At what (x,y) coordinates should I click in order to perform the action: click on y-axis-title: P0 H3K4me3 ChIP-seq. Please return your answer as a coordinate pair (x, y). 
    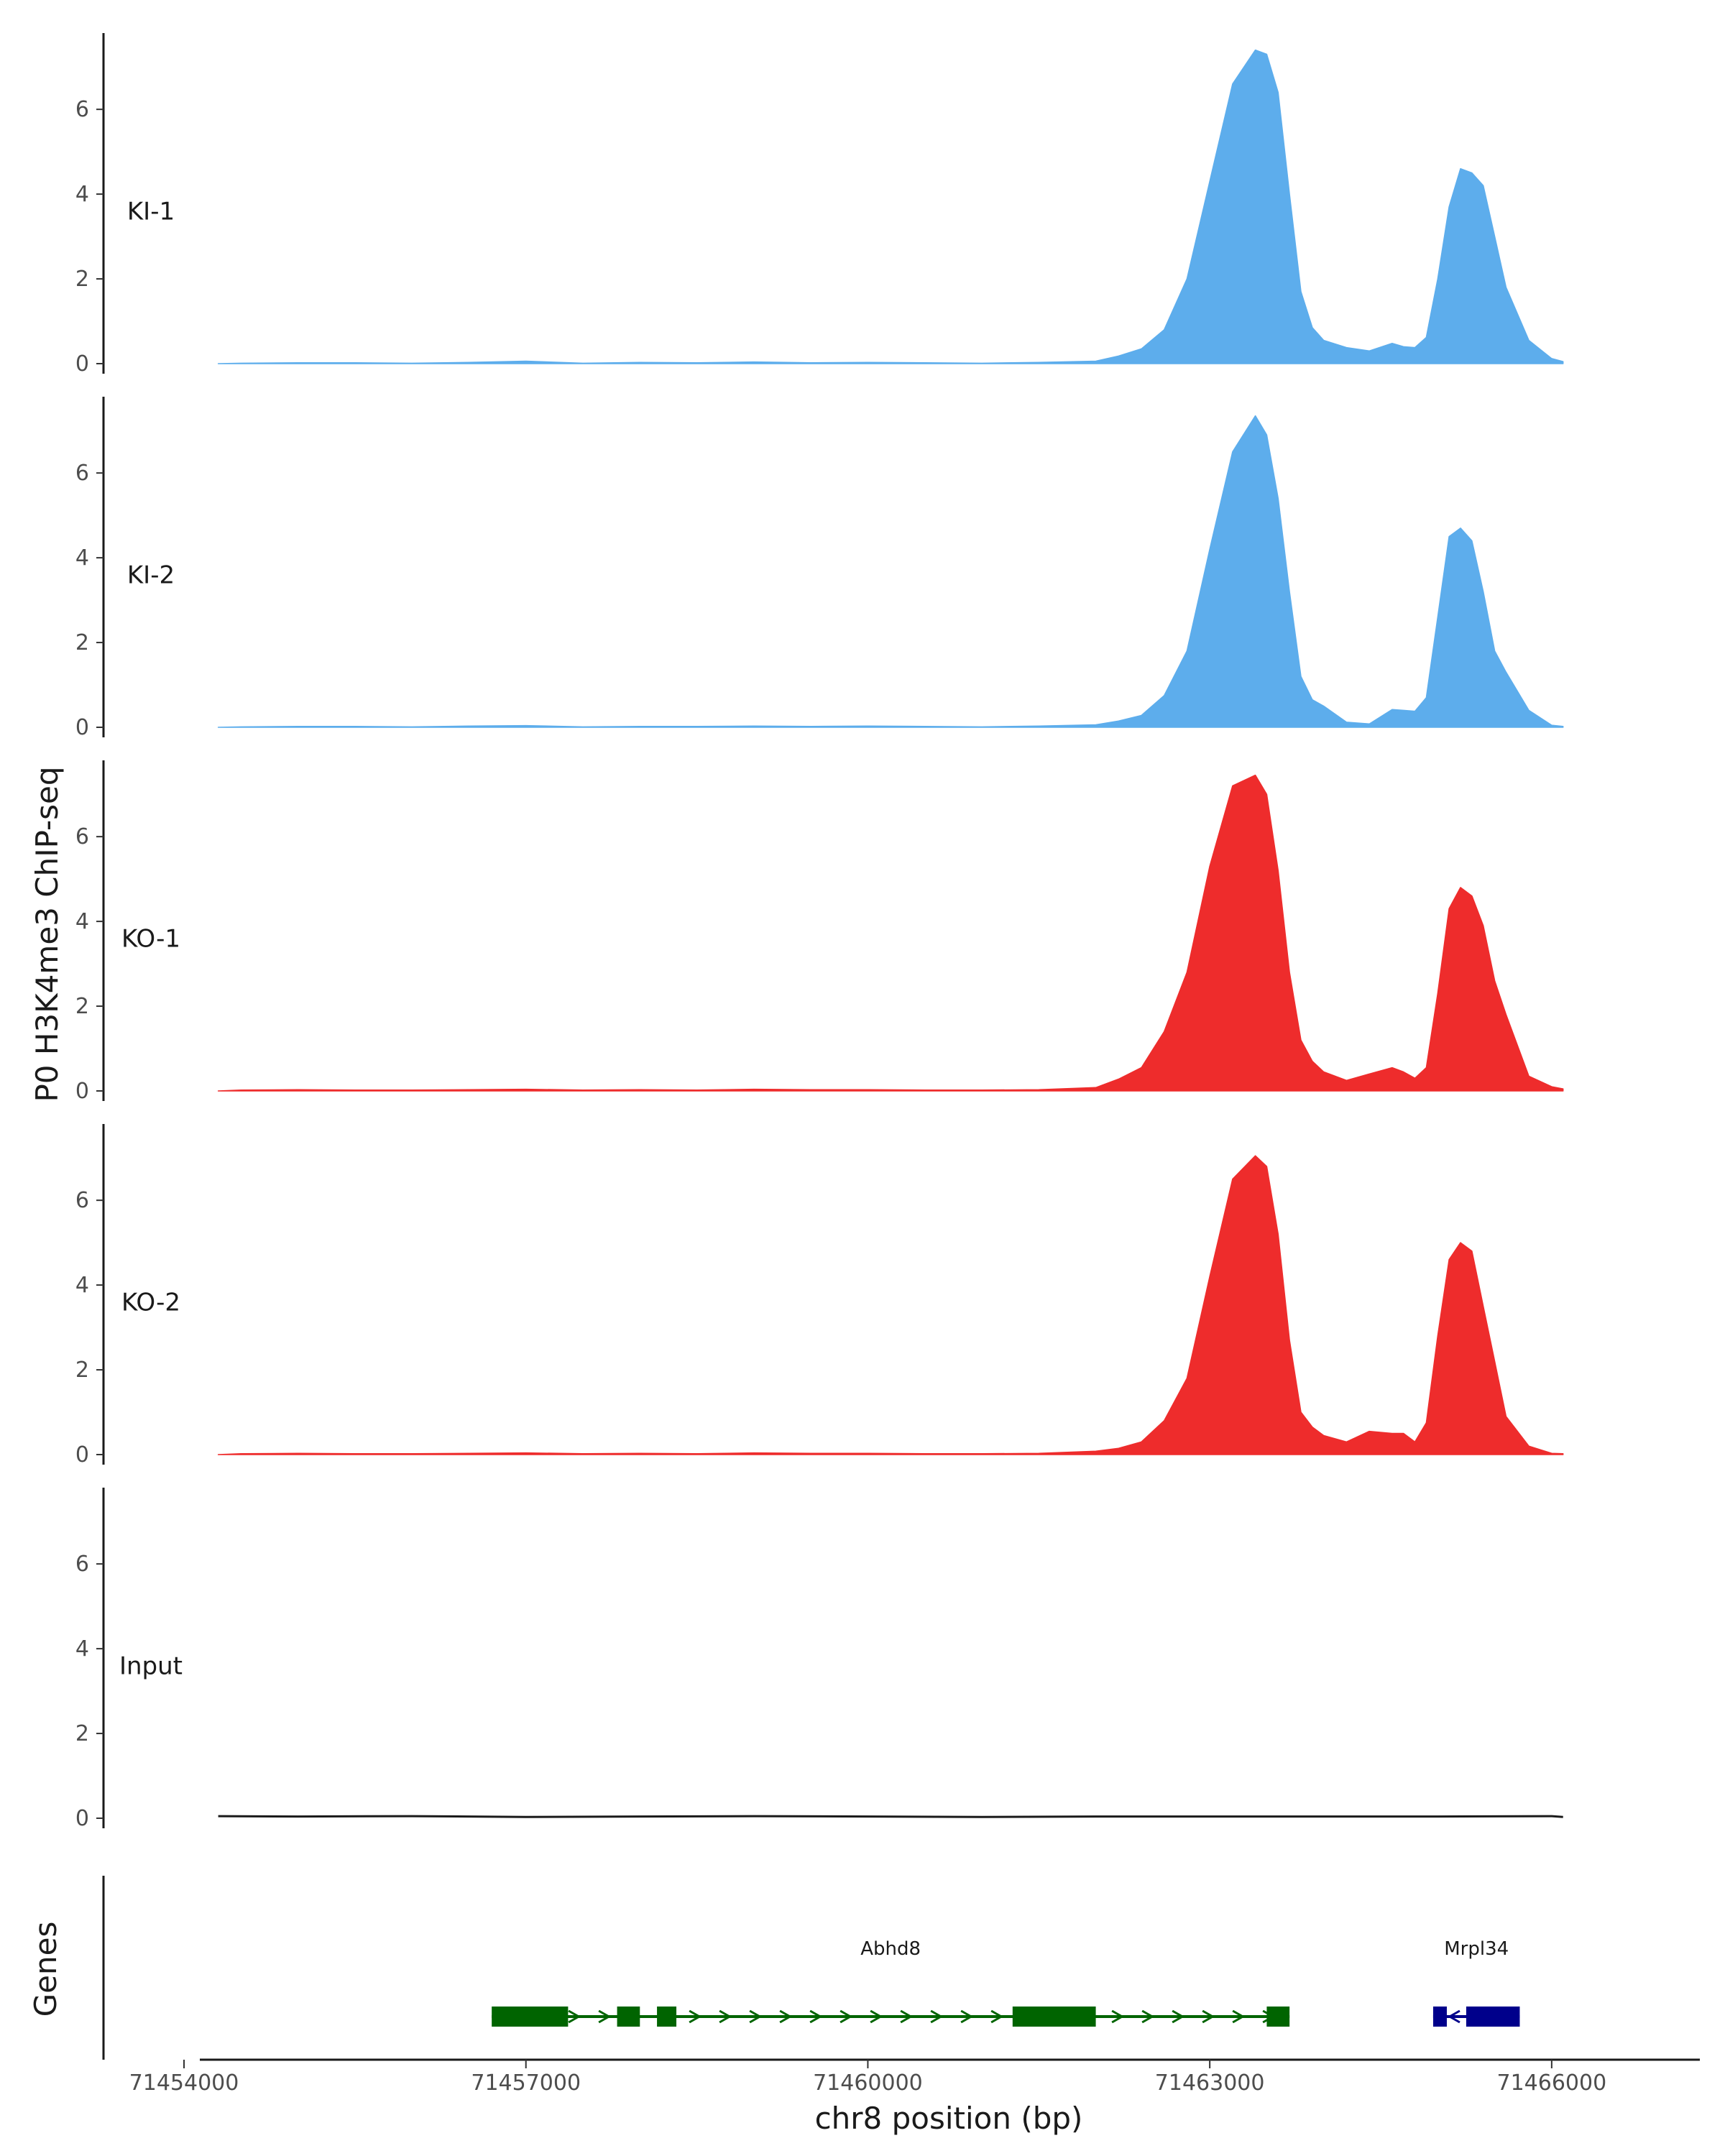
    Looking at the image, I should click on (47, 934).